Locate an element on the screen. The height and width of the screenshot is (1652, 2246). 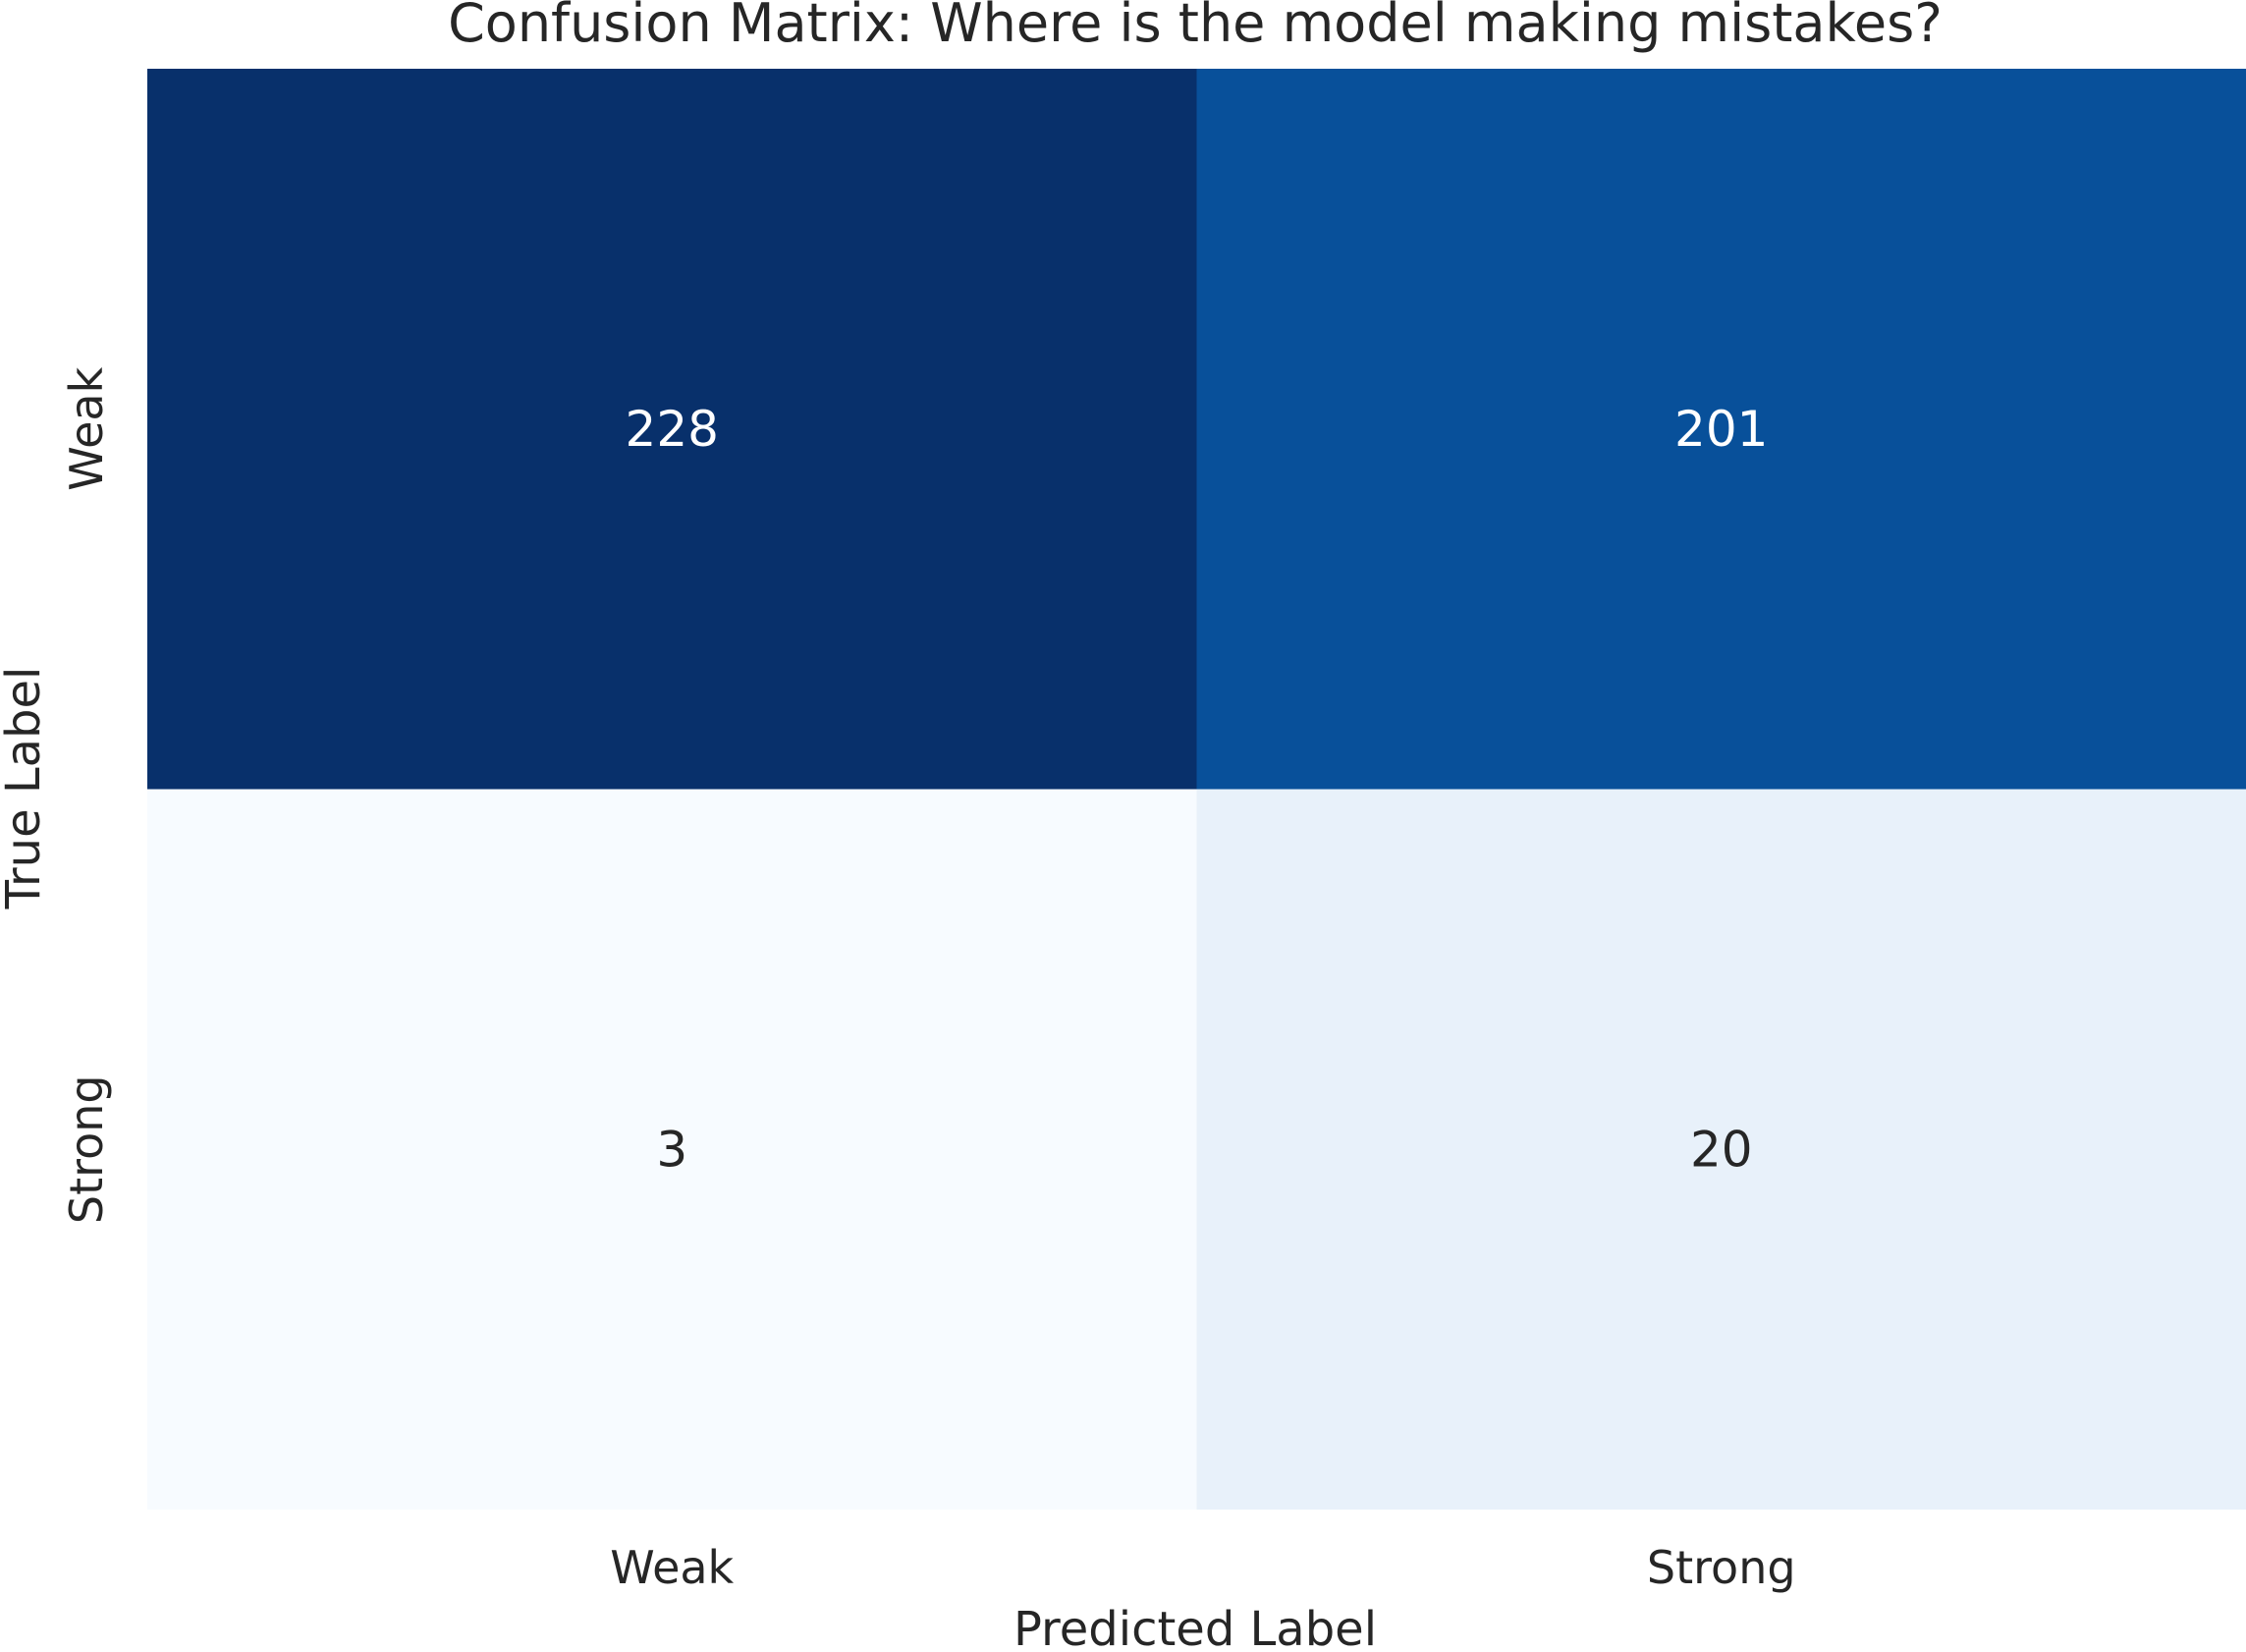
y-axis-label: True Label is located at coordinates (25, 788).